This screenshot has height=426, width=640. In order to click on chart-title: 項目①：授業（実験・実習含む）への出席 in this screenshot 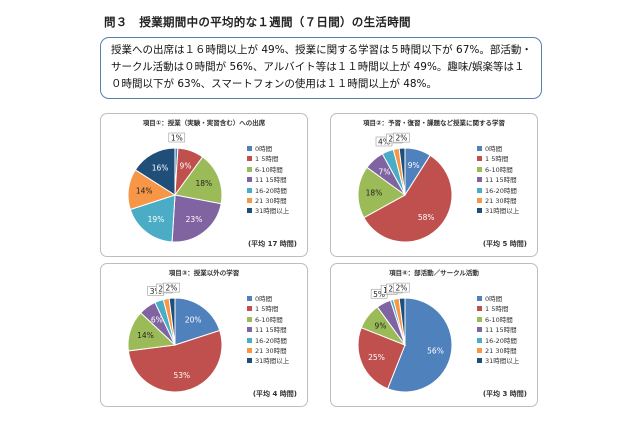, I will do `click(204, 123)`.